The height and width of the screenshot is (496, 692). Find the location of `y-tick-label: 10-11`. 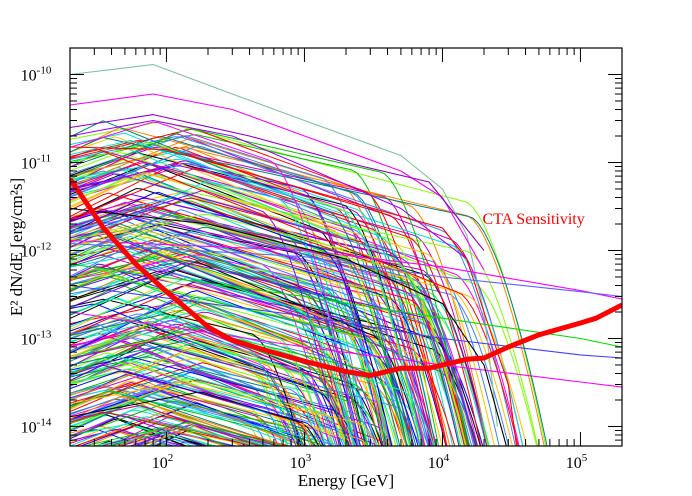

y-tick-label: 10-11 is located at coordinates (36, 162).